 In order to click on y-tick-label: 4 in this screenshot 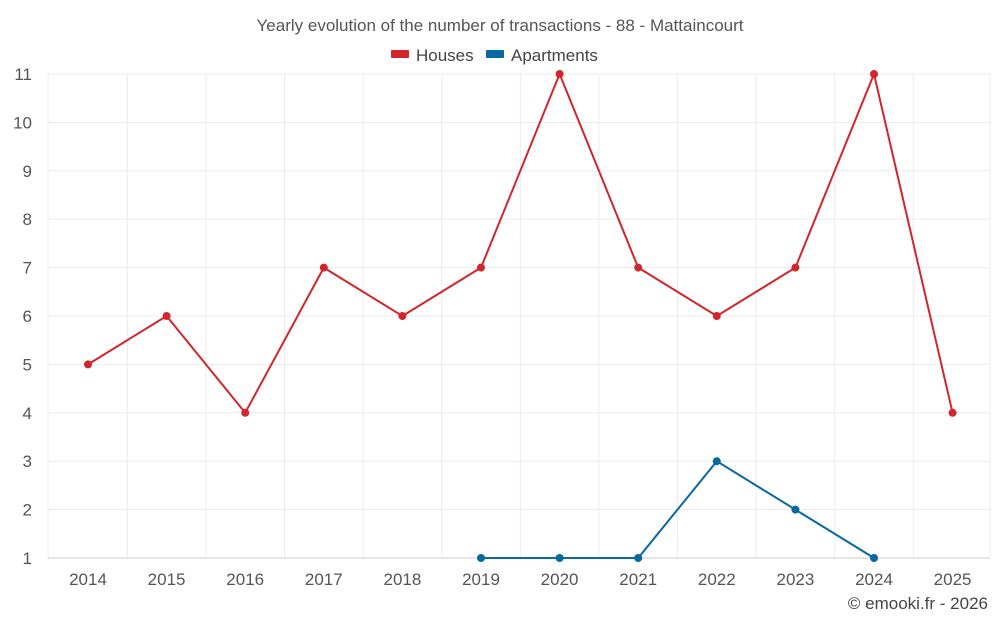, I will do `click(27, 413)`.